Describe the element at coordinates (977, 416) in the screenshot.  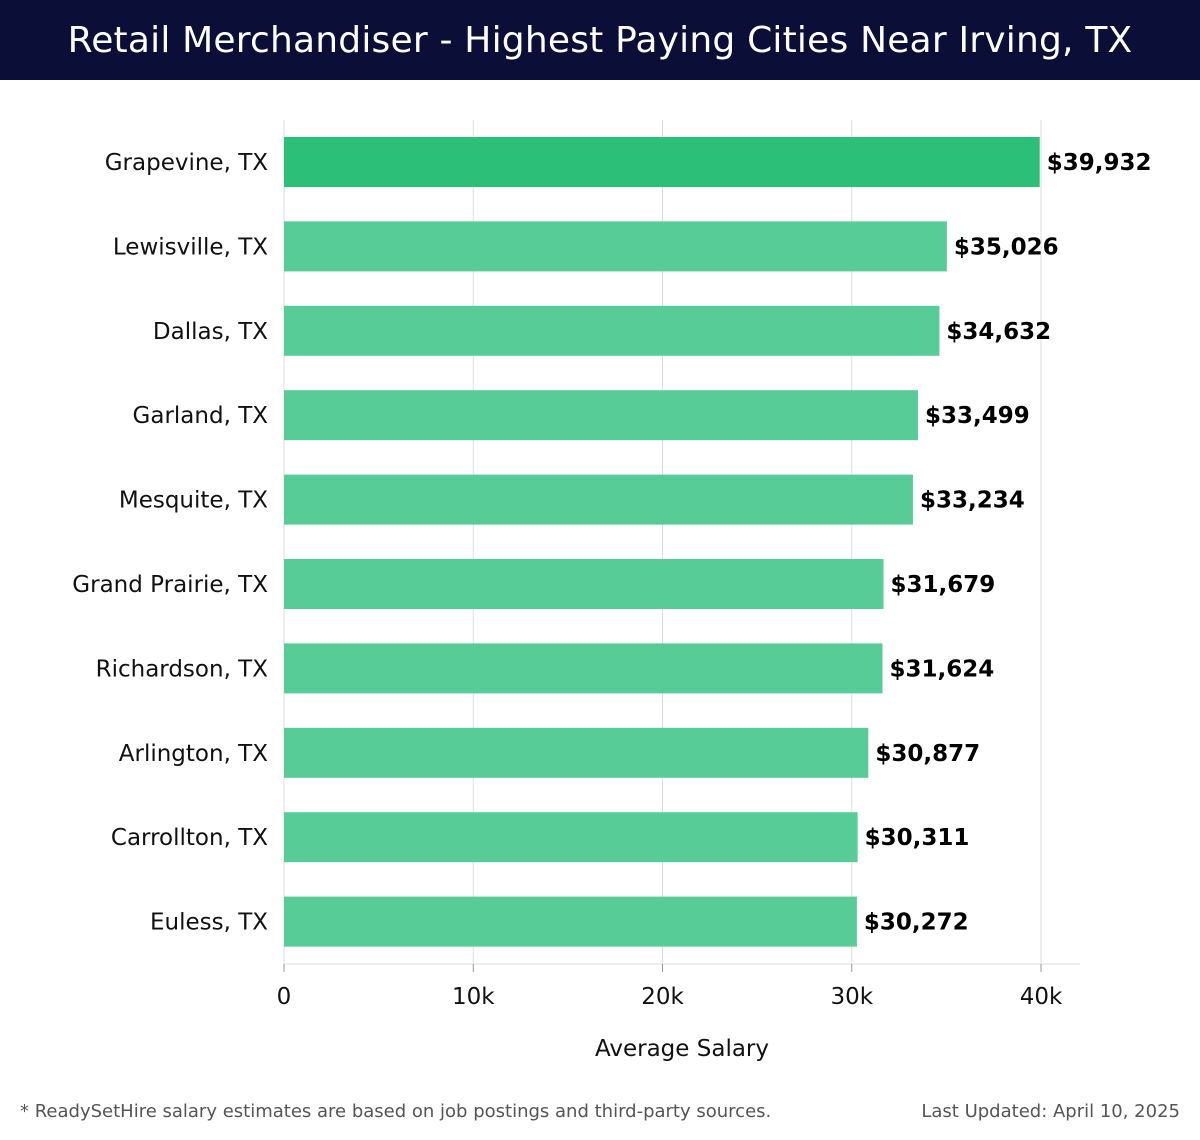
I see `value-label: $33,499` at that location.